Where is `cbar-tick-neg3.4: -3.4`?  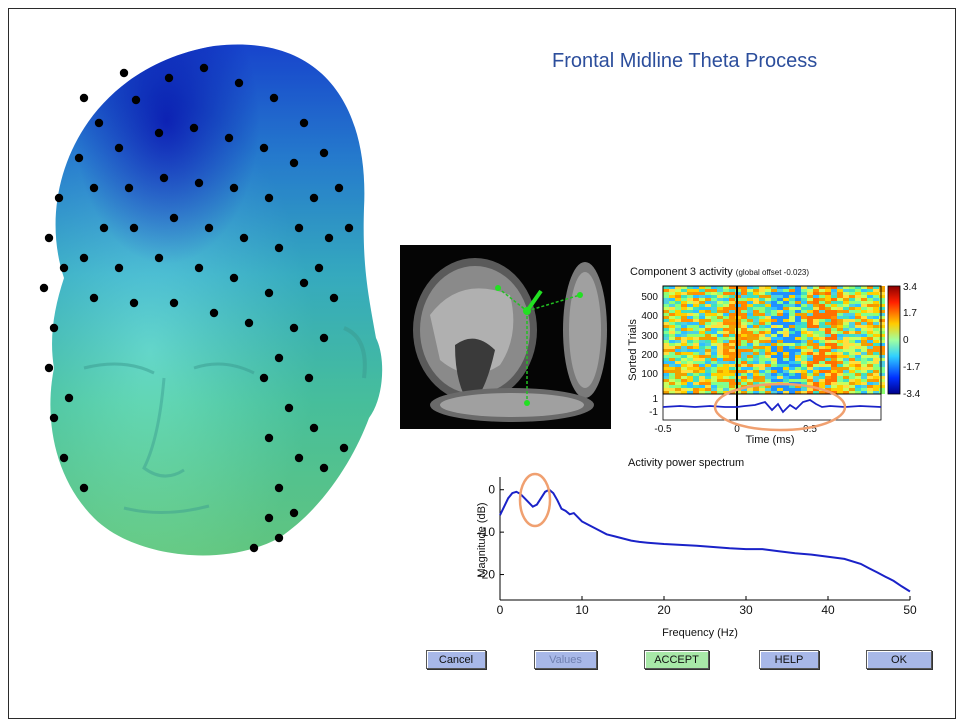 cbar-tick-neg3.4: -3.4 is located at coordinates (912, 394).